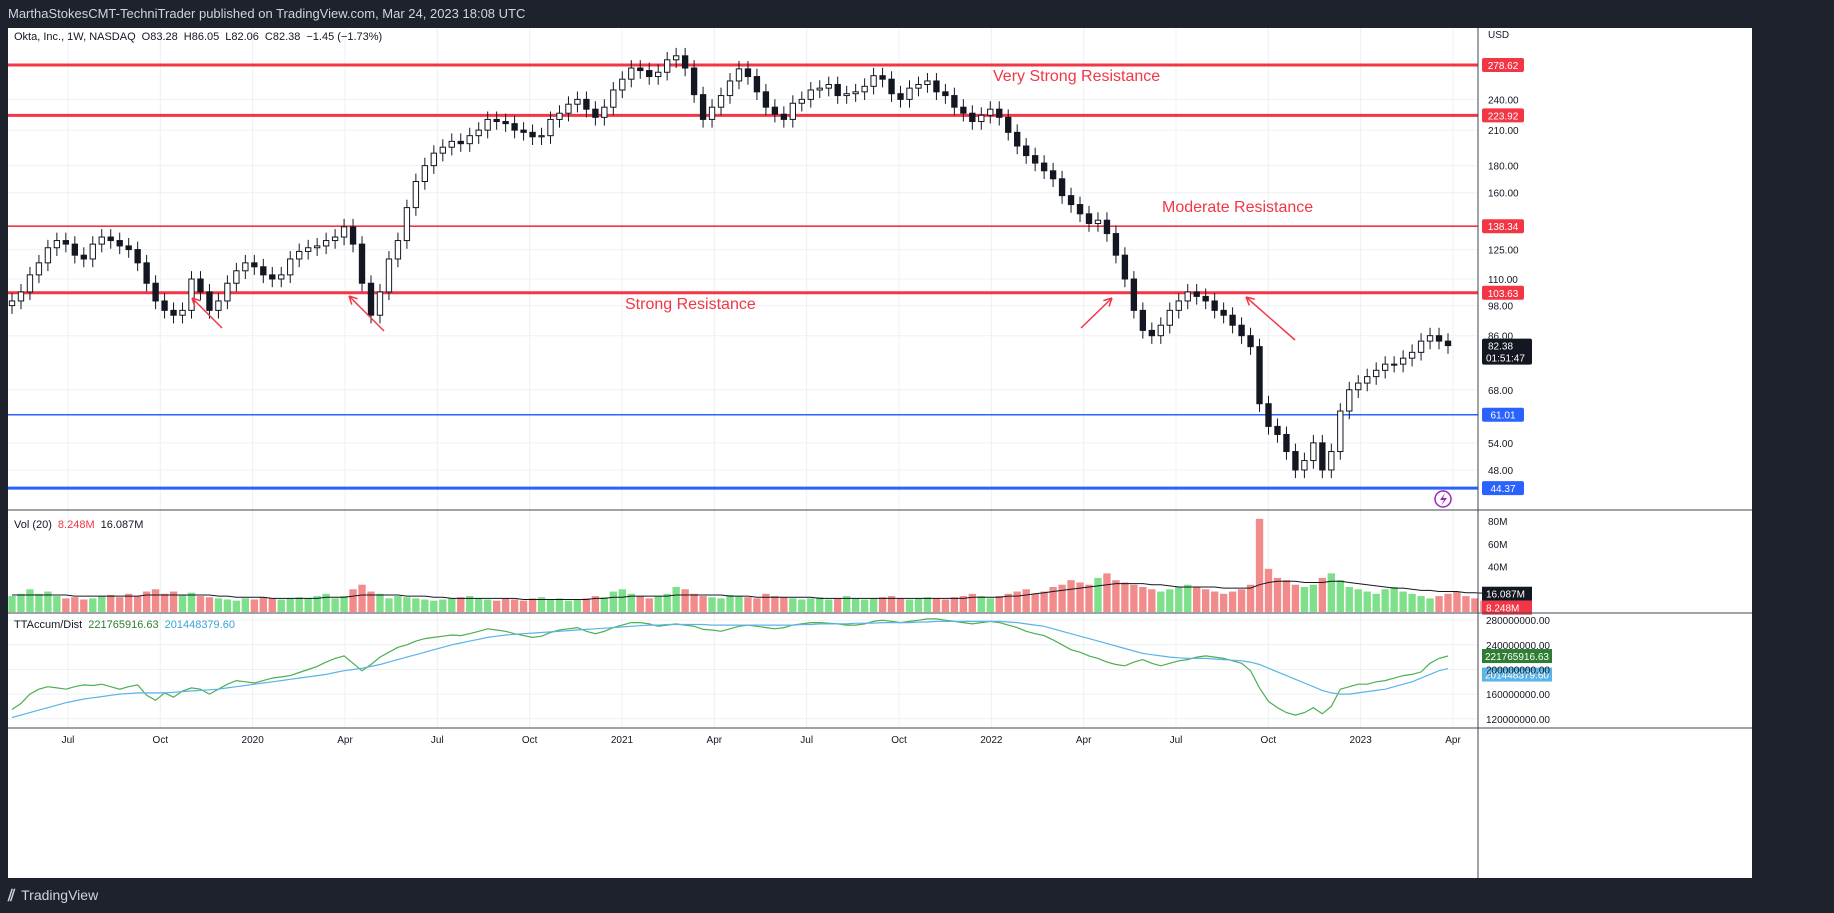 The image size is (1834, 913). I want to click on lightning-icon, so click(1443, 499).